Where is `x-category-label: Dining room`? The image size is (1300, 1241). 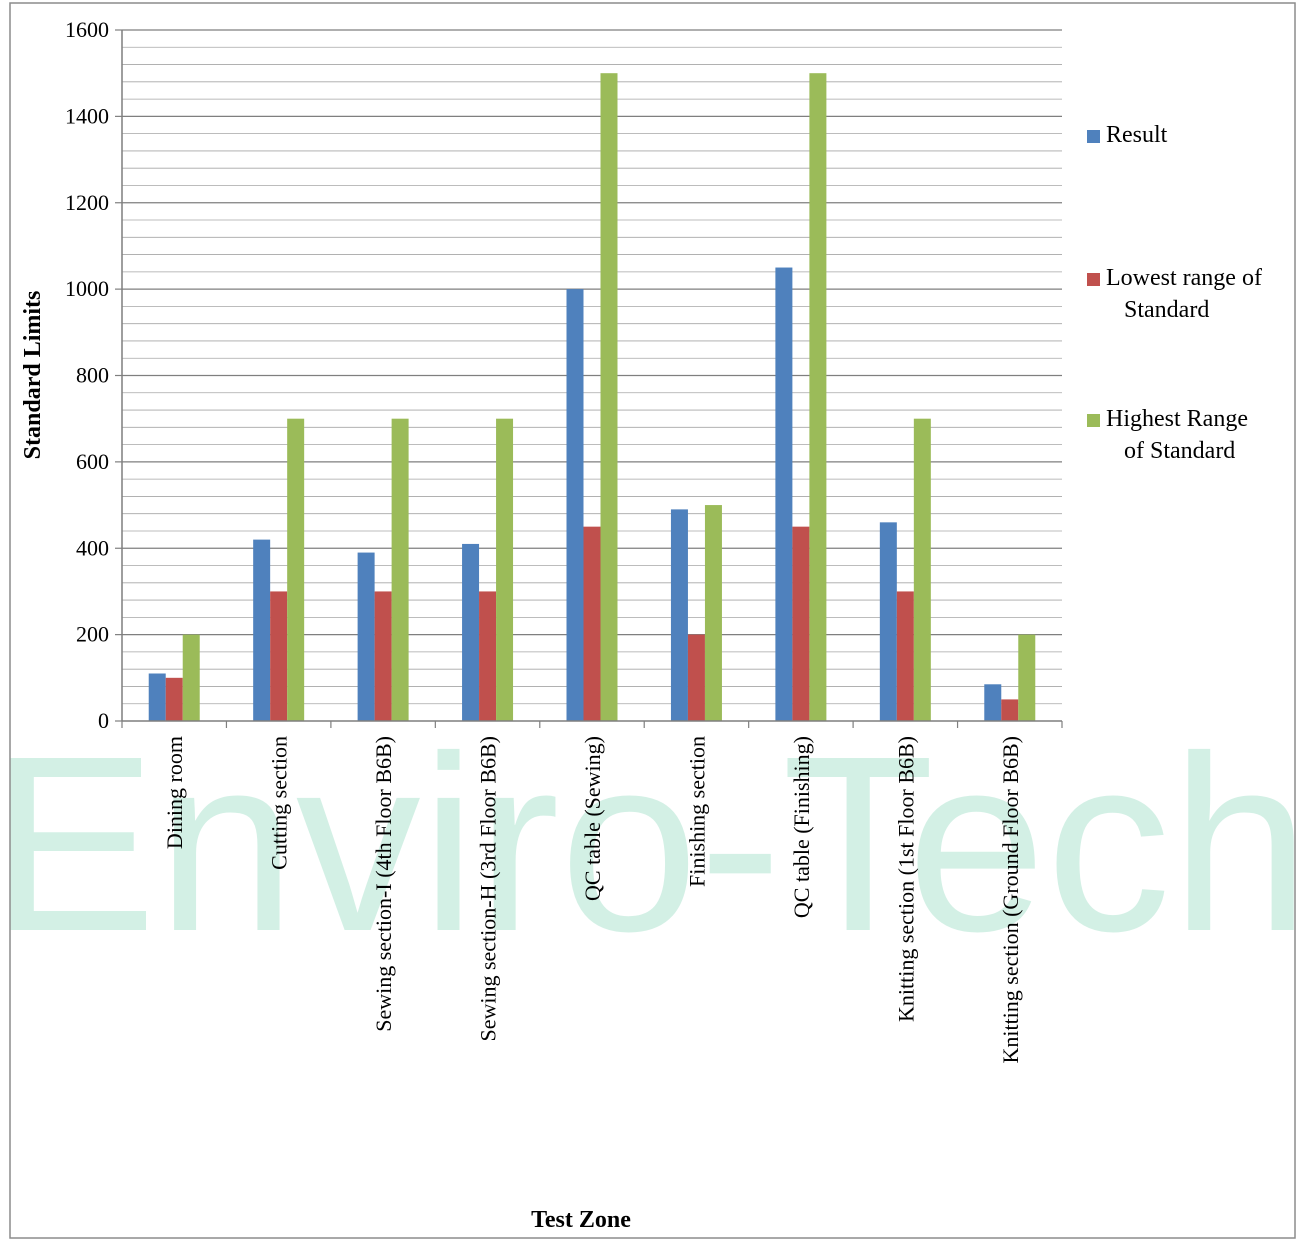 x-category-label: Dining room is located at coordinates (174, 792).